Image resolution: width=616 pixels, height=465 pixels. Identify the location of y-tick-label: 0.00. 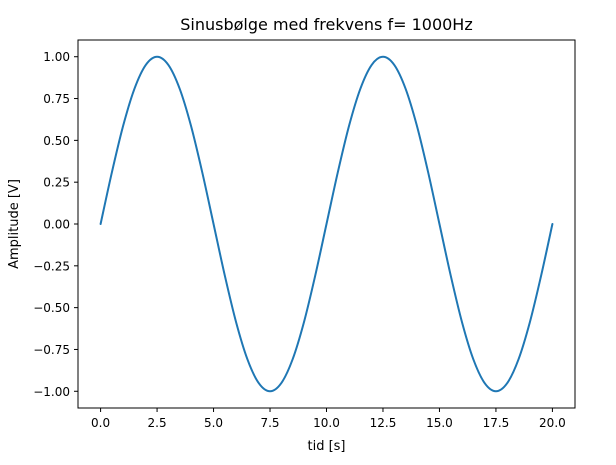
(56, 225).